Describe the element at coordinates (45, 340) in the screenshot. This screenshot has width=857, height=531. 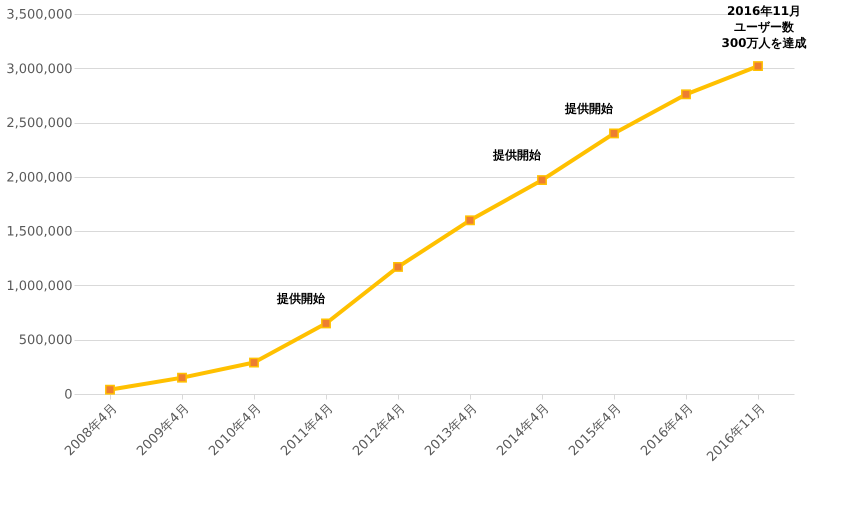
I see `y-tick-label: 500,000` at that location.